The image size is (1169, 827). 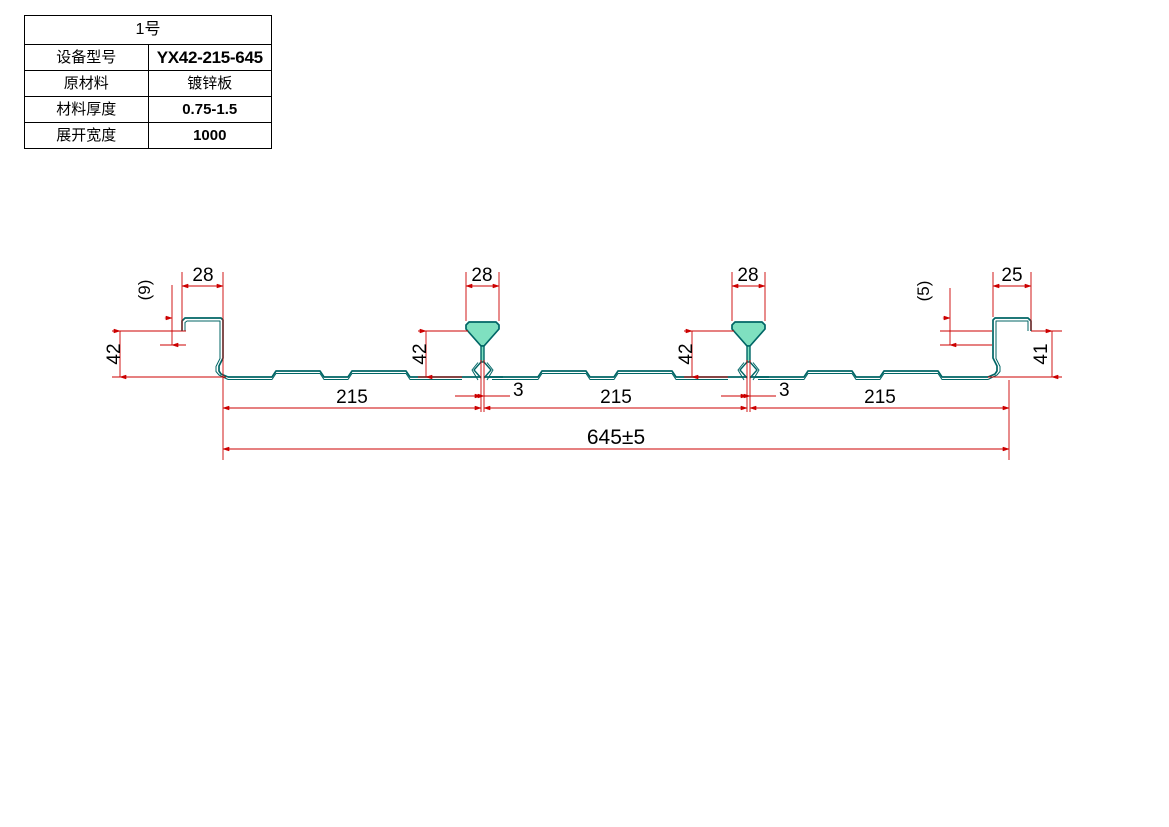 I want to click on dimension-group-right, so click(x=1001, y=326).